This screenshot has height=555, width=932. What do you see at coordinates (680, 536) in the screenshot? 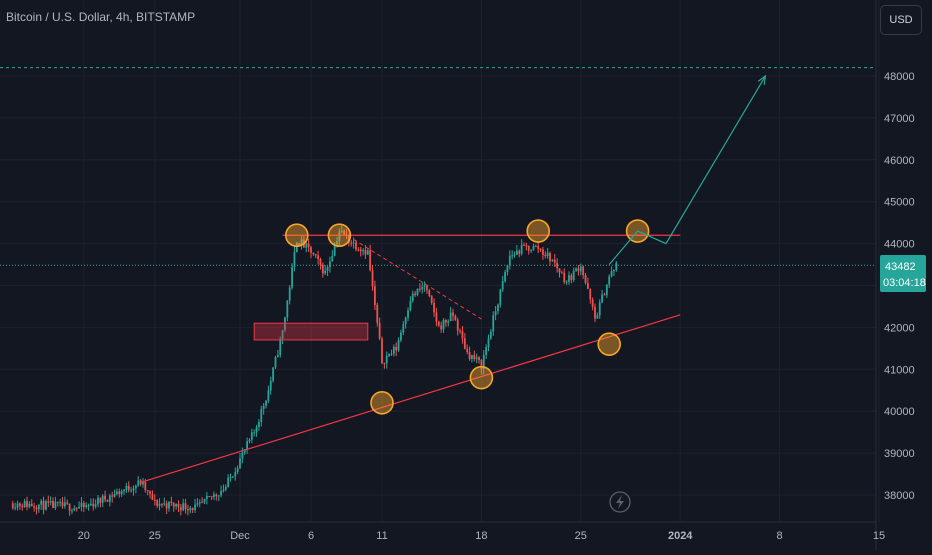
I see `time-tick-label: 2024` at bounding box center [680, 536].